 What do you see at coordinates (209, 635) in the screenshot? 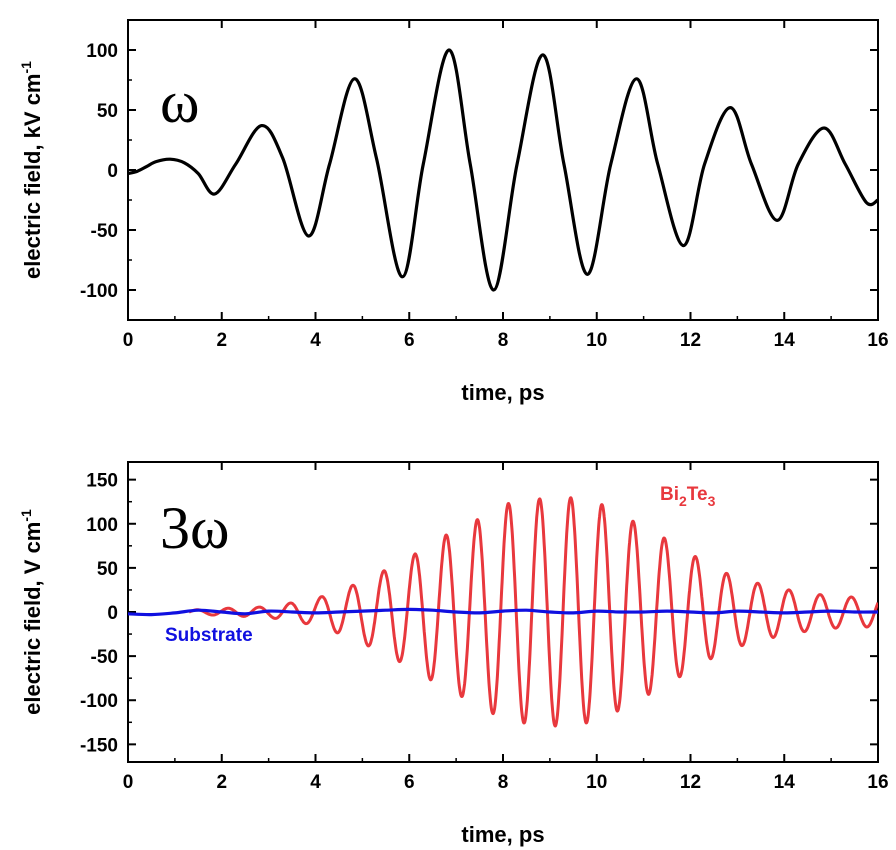
I see `series-label-substrate: Substrate` at bounding box center [209, 635].